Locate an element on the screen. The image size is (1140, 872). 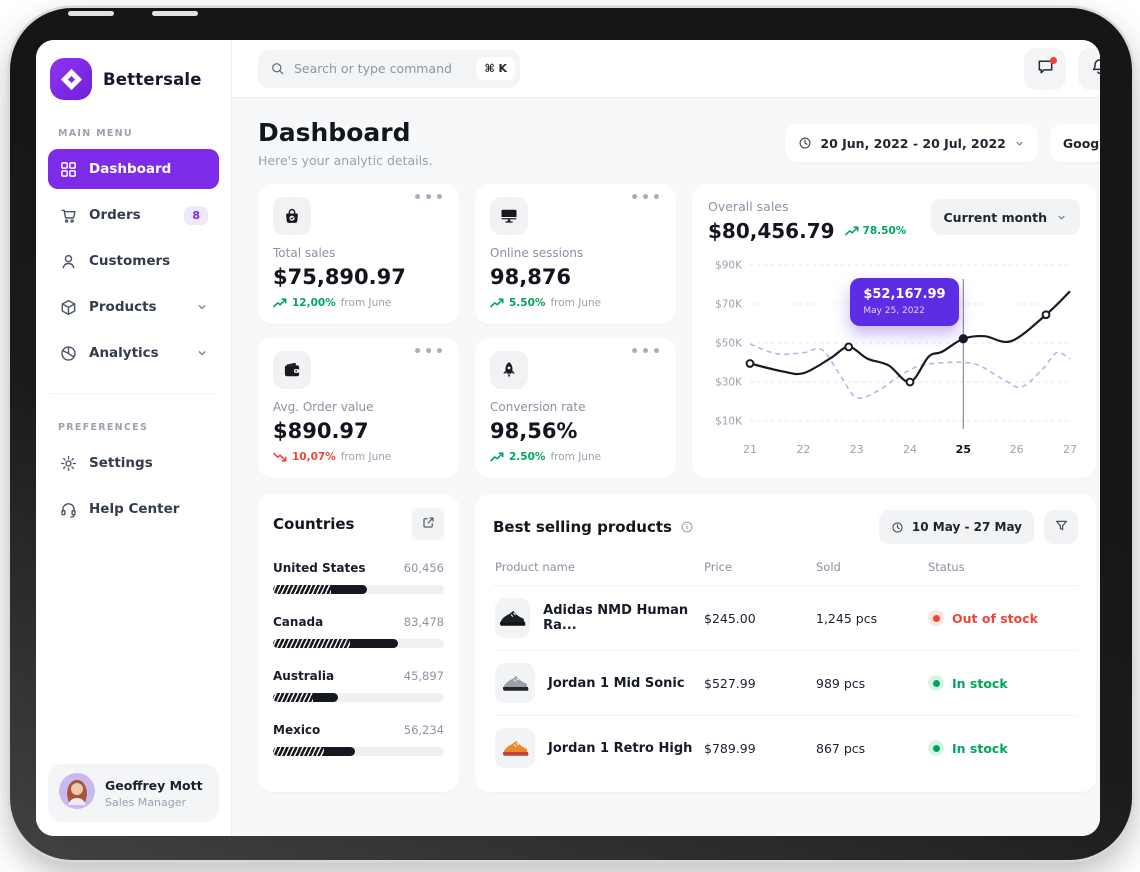
product-sold: 867 pcs is located at coordinates (841, 748).